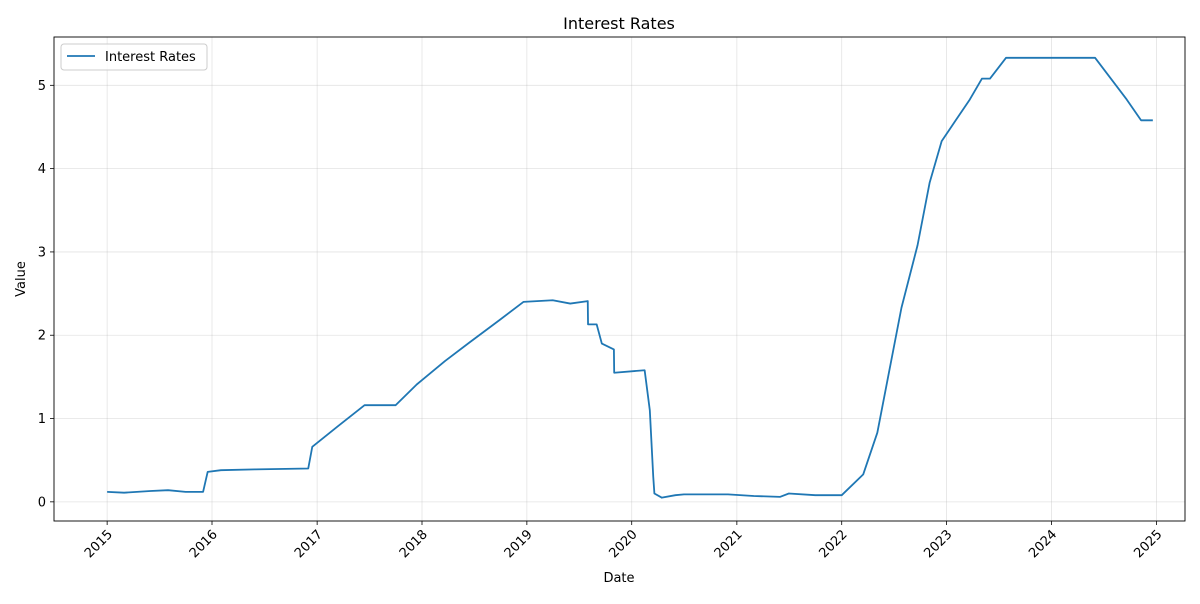  I want to click on y-tick-label: 0, so click(42, 502).